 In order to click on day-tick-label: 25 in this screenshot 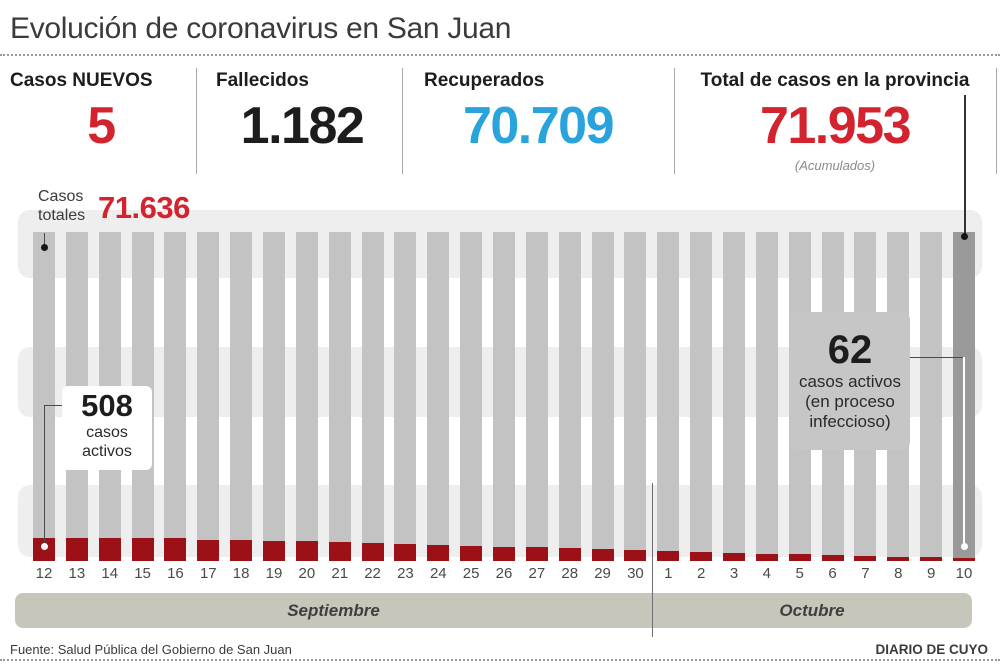, I will do `click(471, 573)`.